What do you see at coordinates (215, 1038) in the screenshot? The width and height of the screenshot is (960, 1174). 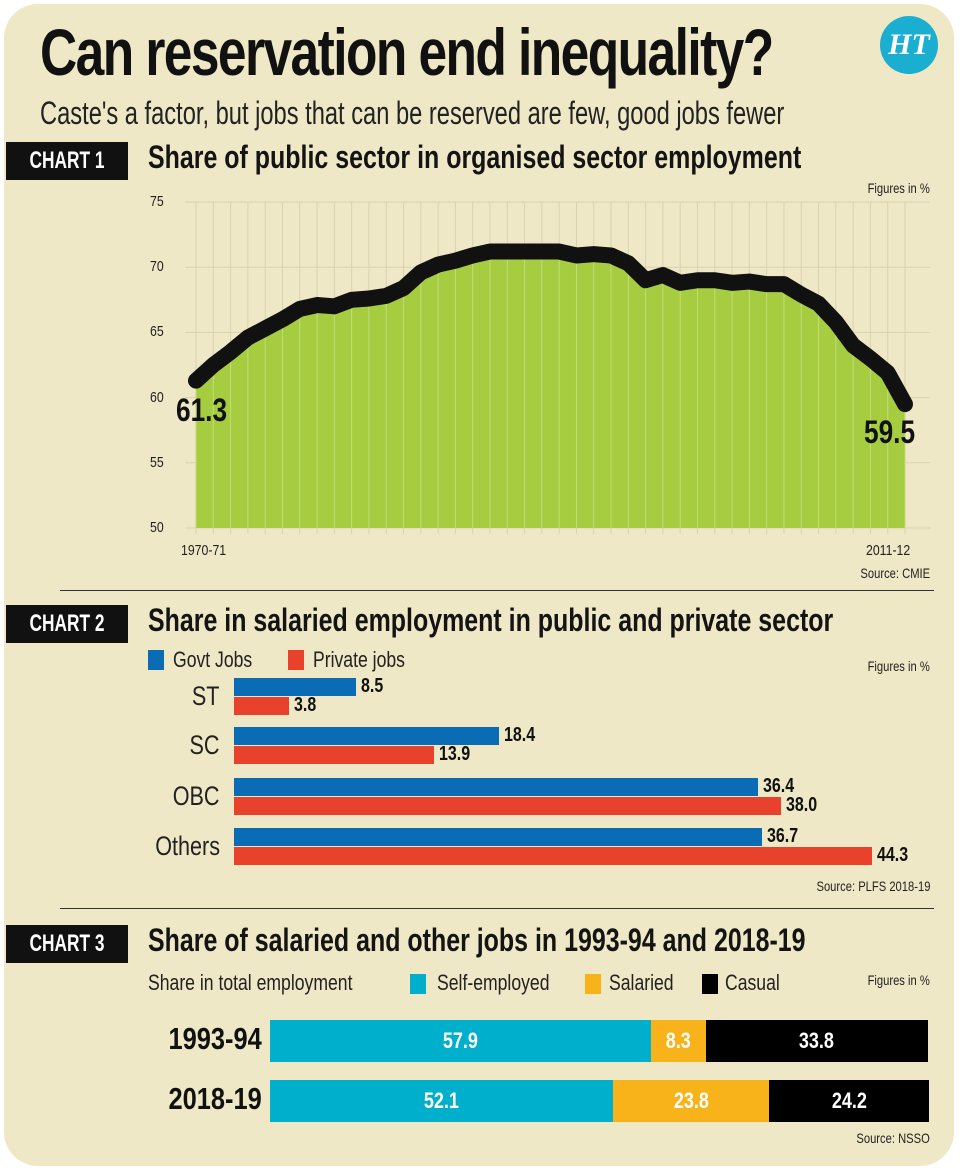 I see `year-label-text: 1993-94` at bounding box center [215, 1038].